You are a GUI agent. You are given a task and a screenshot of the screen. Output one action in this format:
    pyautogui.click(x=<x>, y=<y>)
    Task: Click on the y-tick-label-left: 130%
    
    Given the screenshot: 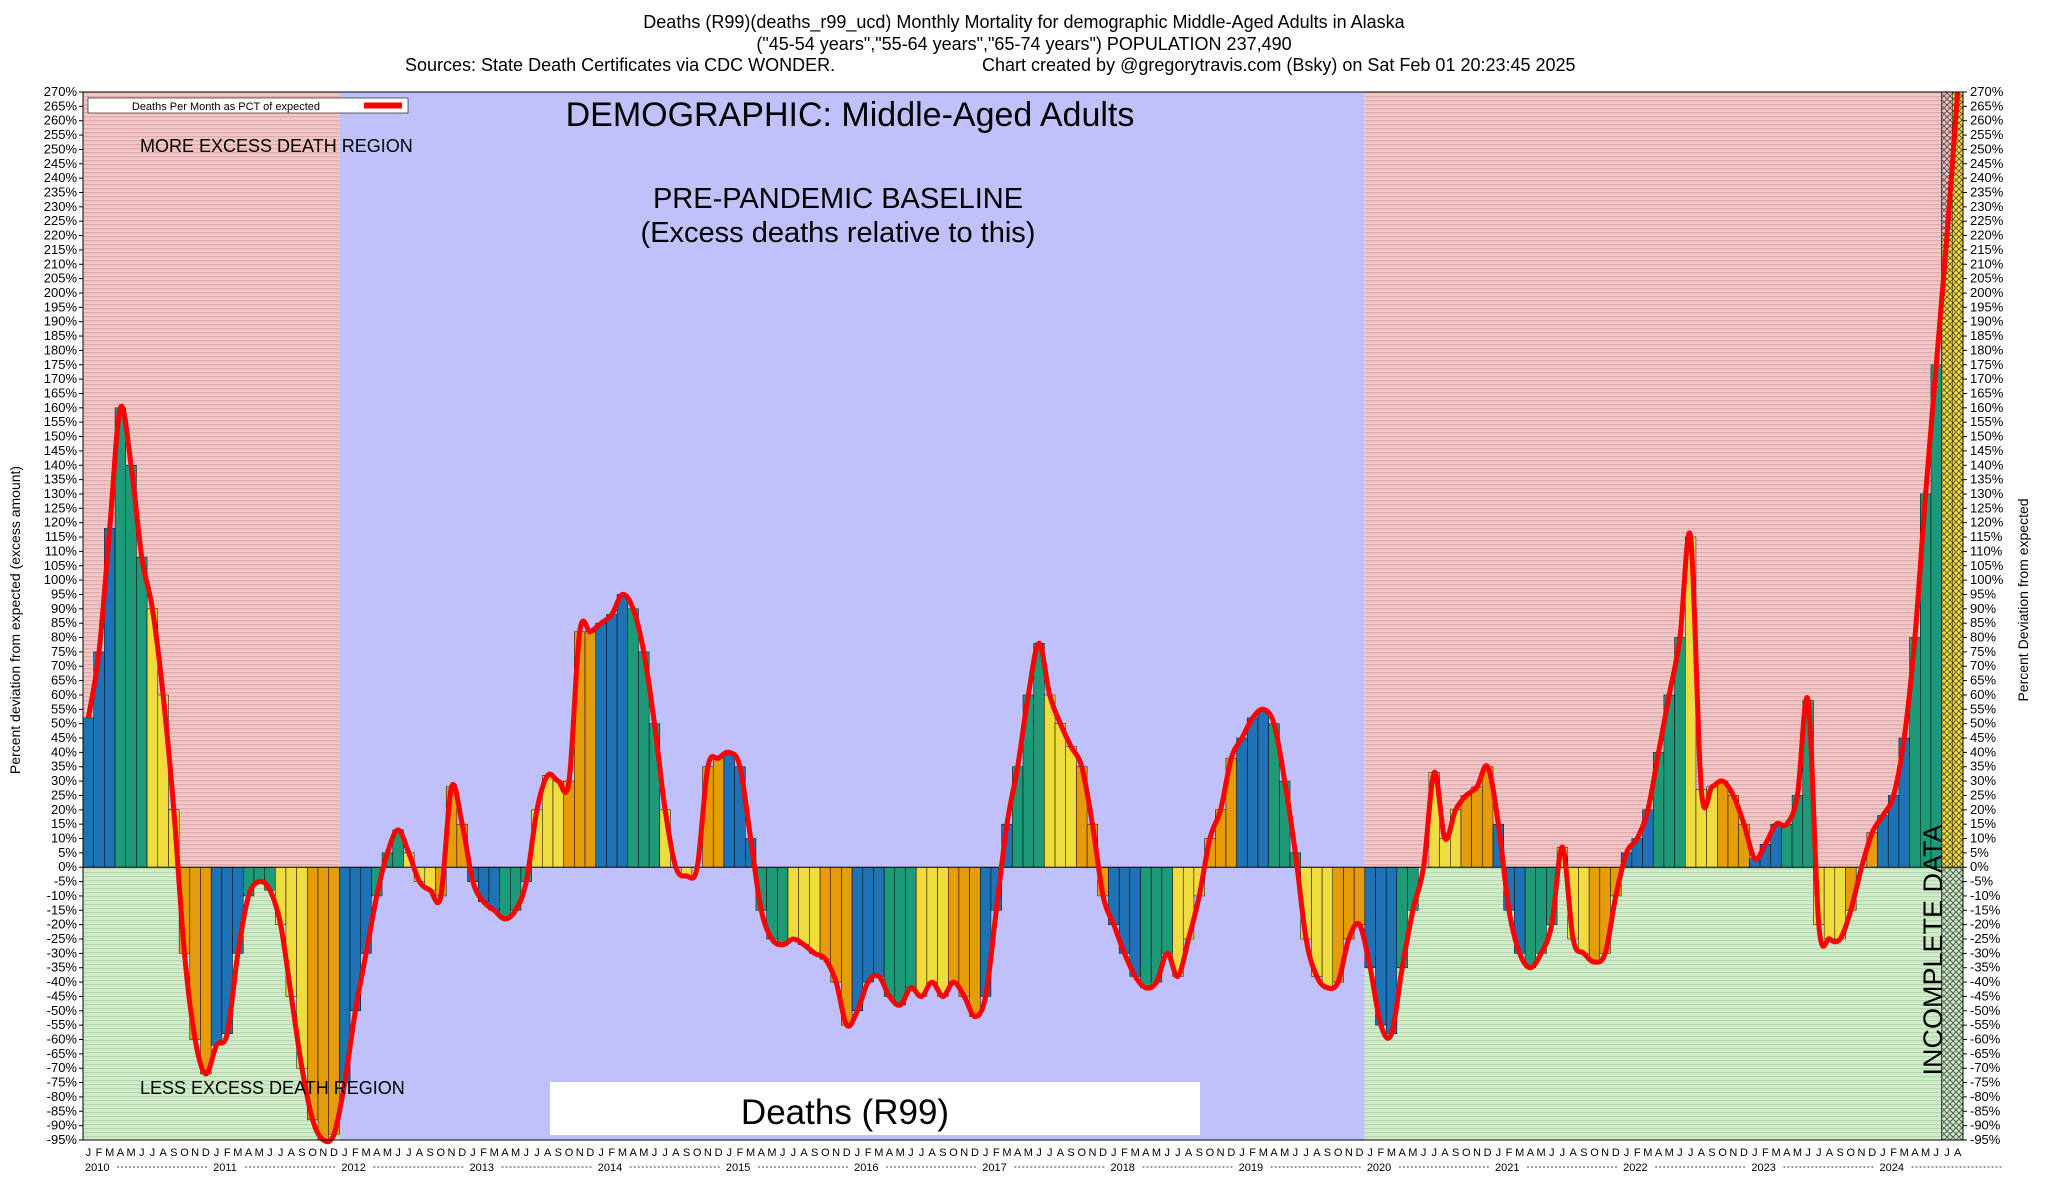 What is the action you would take?
    pyautogui.click(x=61, y=493)
    